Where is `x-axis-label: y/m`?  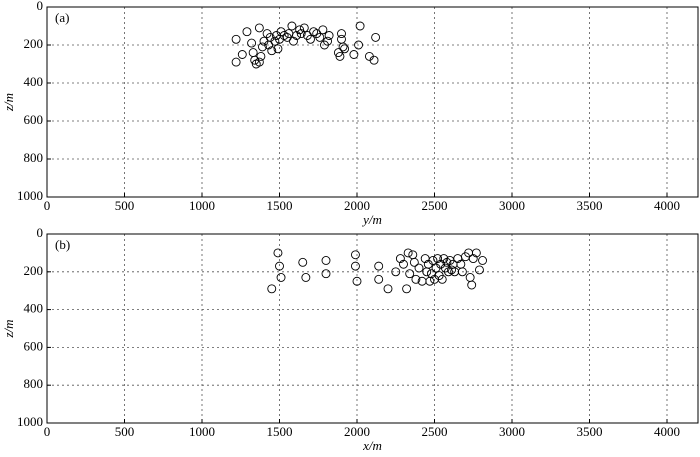 x-axis-label: y/m is located at coordinates (371, 219).